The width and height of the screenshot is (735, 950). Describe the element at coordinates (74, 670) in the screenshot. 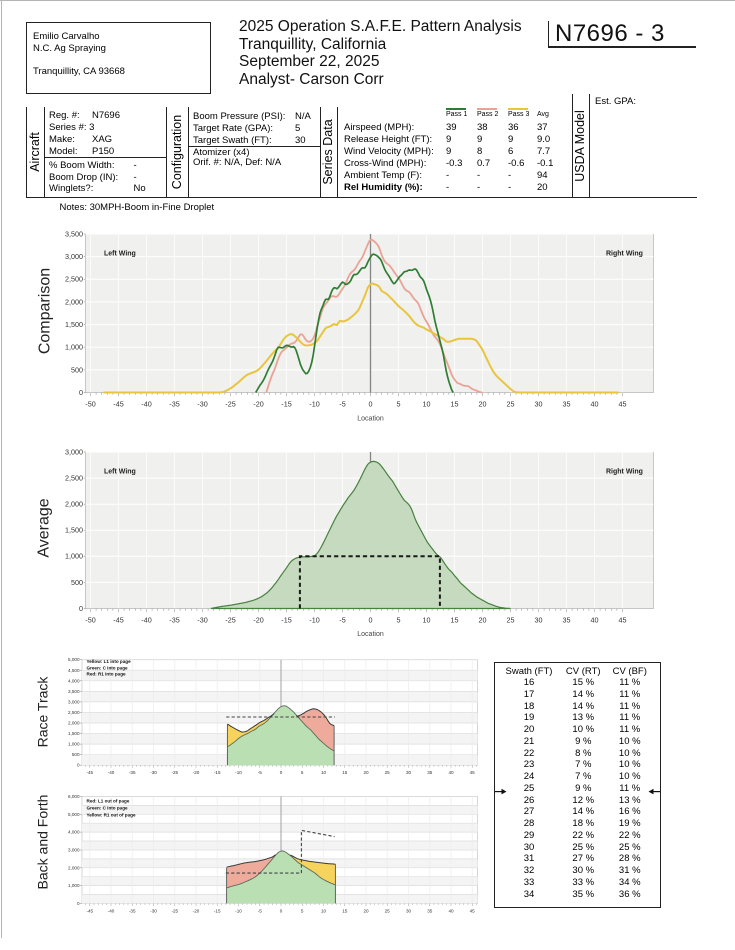

I see `svg-text: 4,500` at that location.